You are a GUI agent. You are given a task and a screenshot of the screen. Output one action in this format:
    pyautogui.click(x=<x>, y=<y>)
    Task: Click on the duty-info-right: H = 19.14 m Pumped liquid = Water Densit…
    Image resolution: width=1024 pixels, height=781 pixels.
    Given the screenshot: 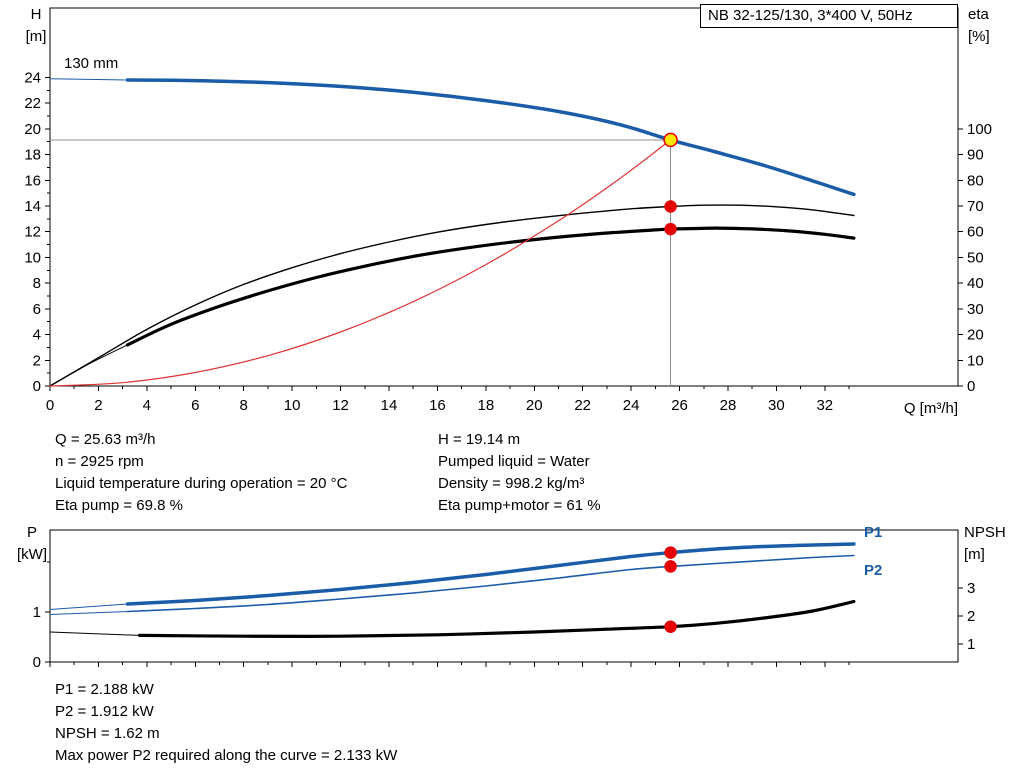 What is the action you would take?
    pyautogui.click(x=519, y=473)
    